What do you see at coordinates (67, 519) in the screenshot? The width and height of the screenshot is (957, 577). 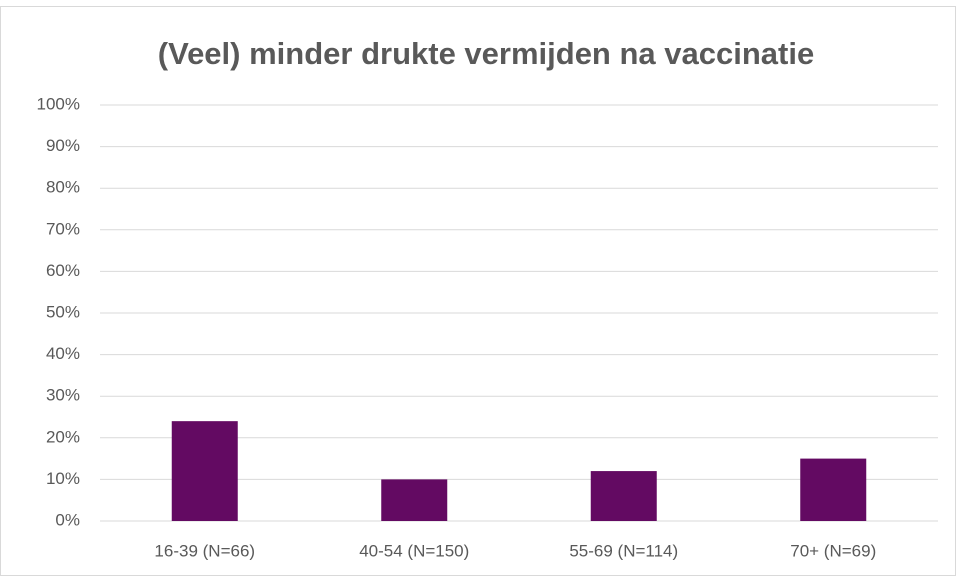 I see `y-tick-label: 0%` at bounding box center [67, 519].